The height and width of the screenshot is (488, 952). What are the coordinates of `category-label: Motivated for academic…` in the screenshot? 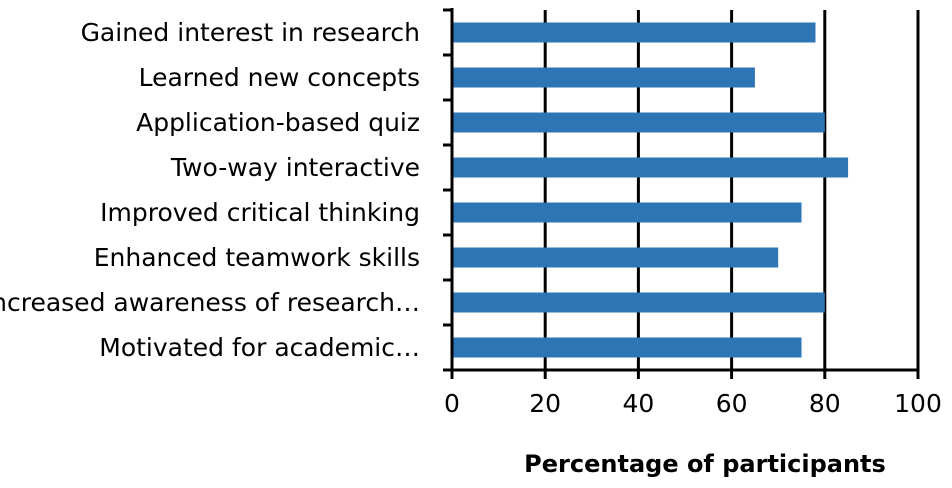 It's located at (259, 347).